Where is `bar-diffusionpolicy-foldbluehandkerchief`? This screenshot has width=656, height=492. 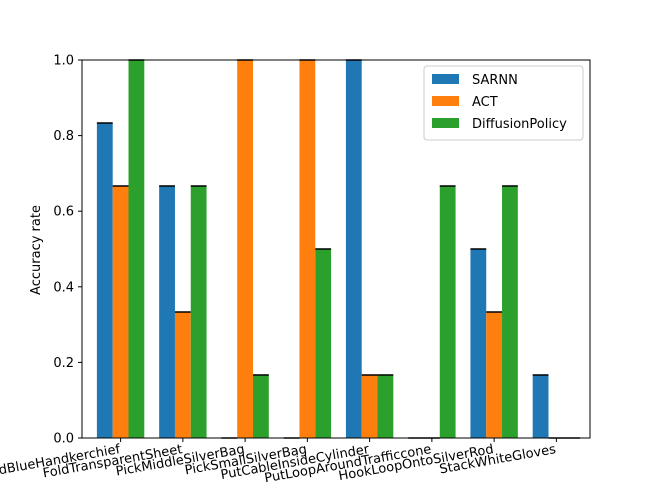
bar-diffusionpolicy-foldbluehandkerchief is located at coordinates (136, 249).